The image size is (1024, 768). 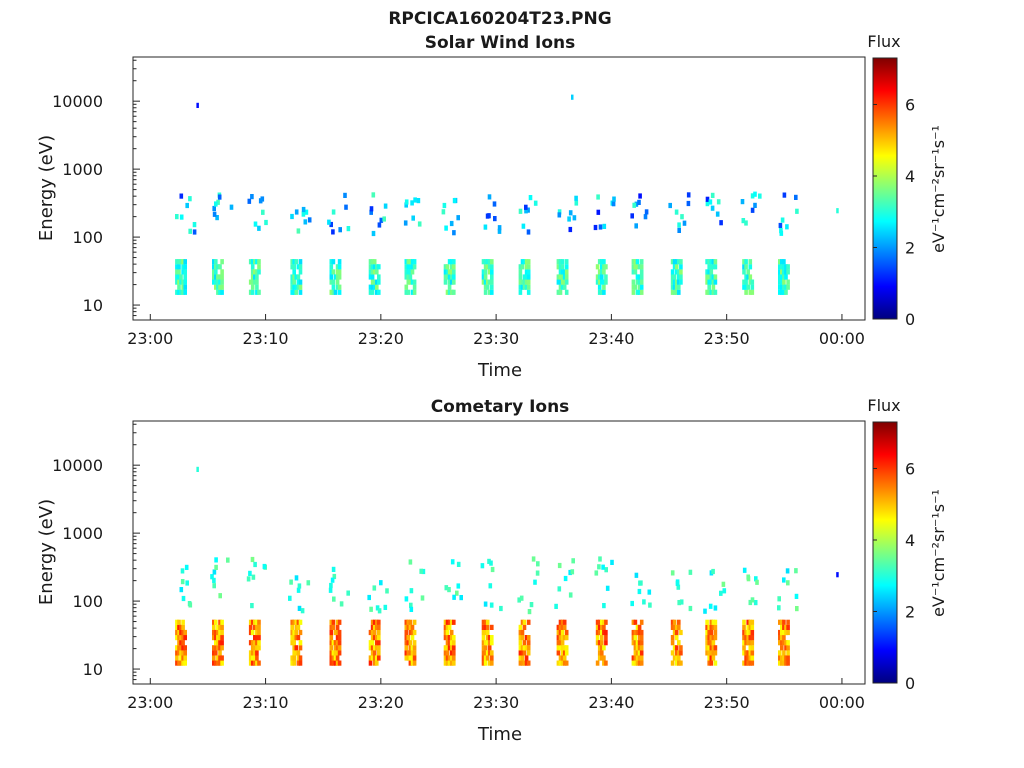 I want to click on colorbar-tick-label: 2, so click(x=910, y=247).